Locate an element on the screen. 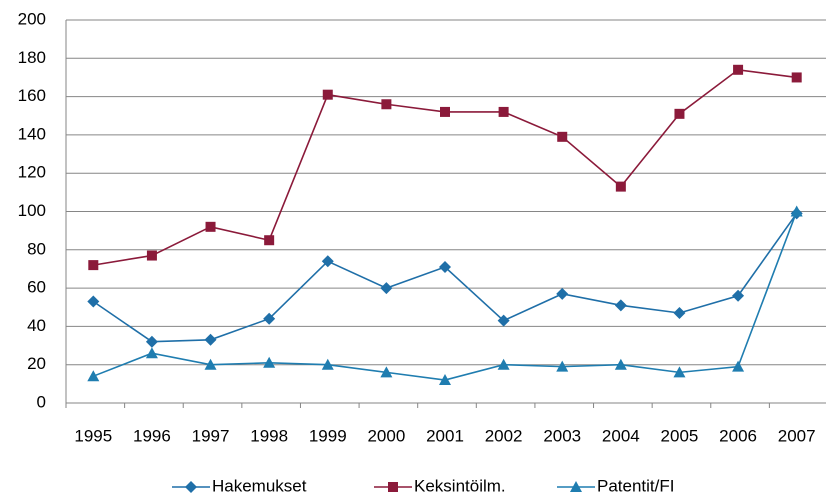  y-tick-label: 60 is located at coordinates (36, 287).